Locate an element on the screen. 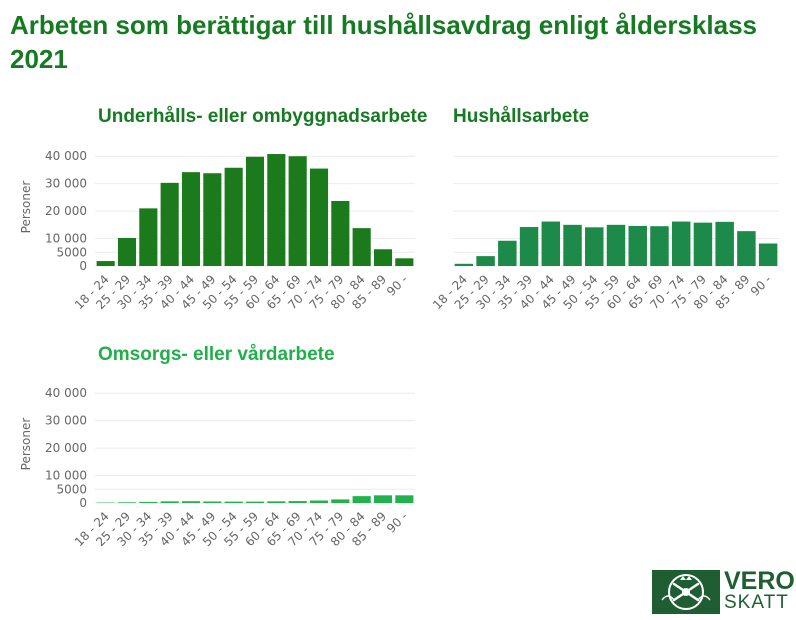 The height and width of the screenshot is (620, 796). chart-title-hushall: Hushållsarbete is located at coordinates (521, 116).